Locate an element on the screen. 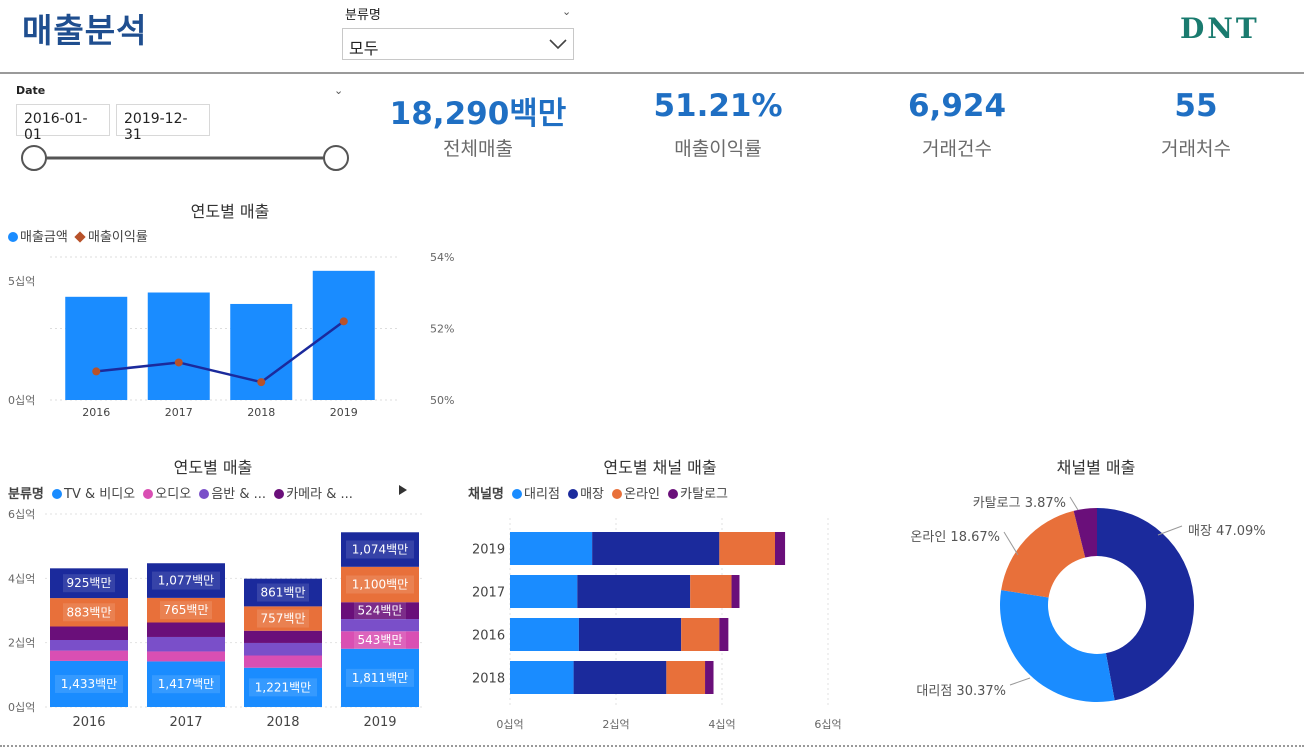 This screenshot has width=1304, height=752. chart1-legend-sales: 매출금액 is located at coordinates (44, 237).